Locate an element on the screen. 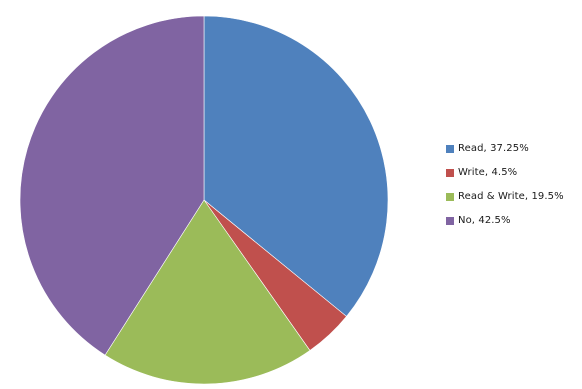 The height and width of the screenshot is (389, 582). legend-label-write: Write, 4.5% is located at coordinates (488, 172).